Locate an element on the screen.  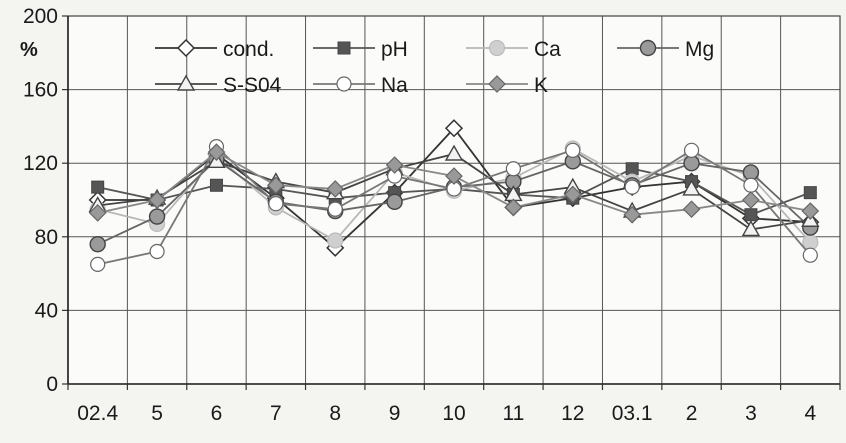
x-tick-label: 7 is located at coordinates (276, 413).